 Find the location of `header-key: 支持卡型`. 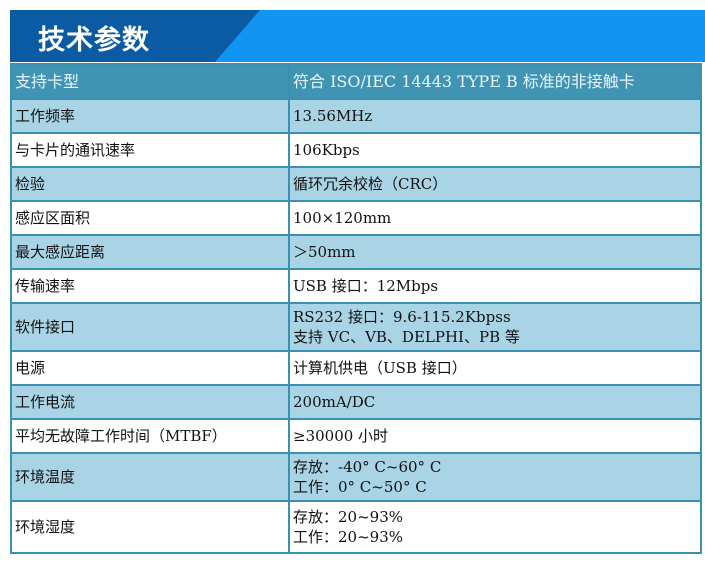

header-key: 支持卡型 is located at coordinates (150, 81).